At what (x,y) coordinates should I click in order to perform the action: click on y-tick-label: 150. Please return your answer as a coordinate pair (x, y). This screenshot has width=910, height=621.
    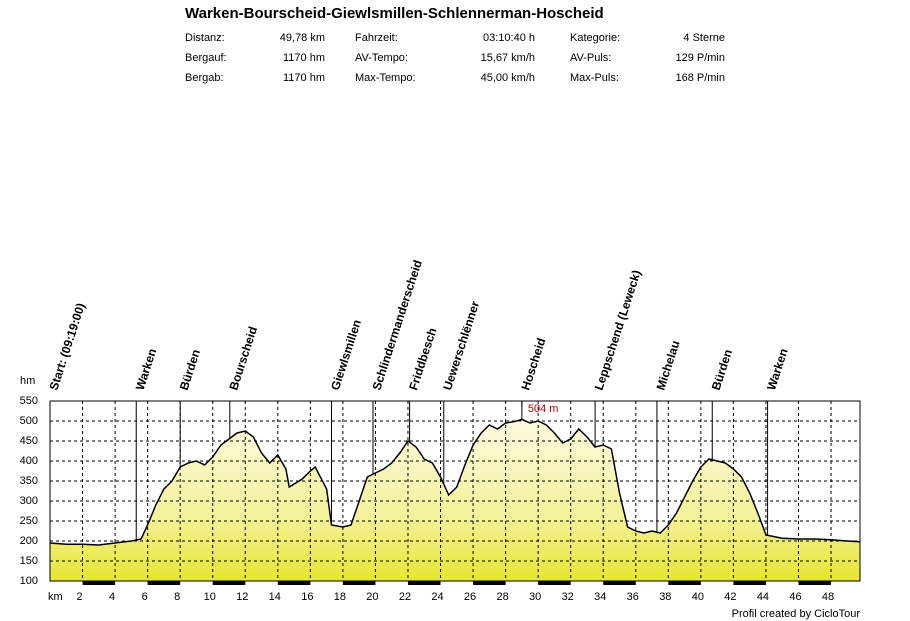
    Looking at the image, I should click on (29, 561).